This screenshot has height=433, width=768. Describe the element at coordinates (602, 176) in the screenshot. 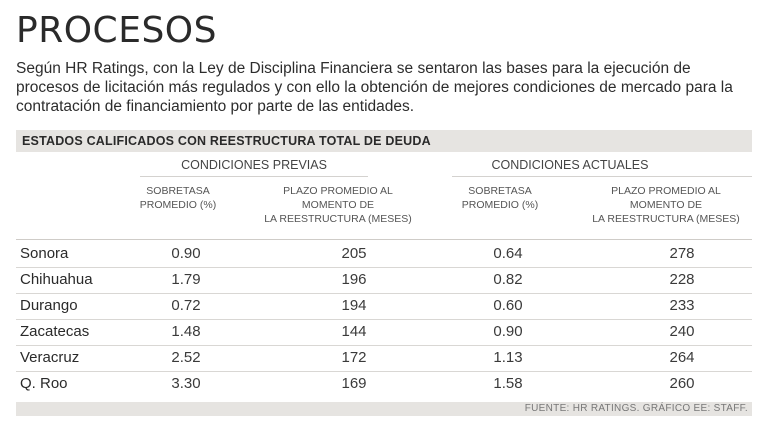

I see `group-divider-actuales` at that location.